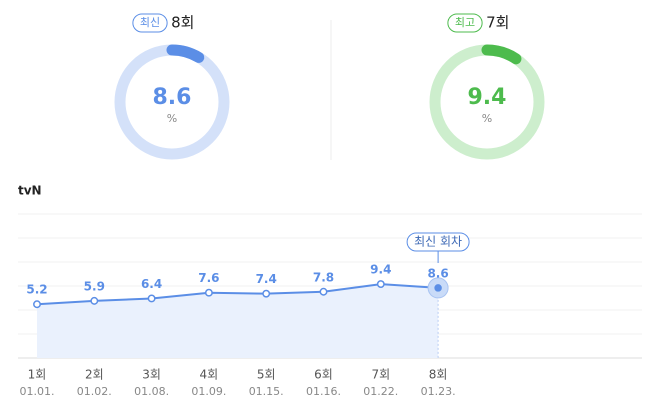 This screenshot has height=419, width=657. What do you see at coordinates (94, 375) in the screenshot?
I see `x-tick-label: 2회` at bounding box center [94, 375].